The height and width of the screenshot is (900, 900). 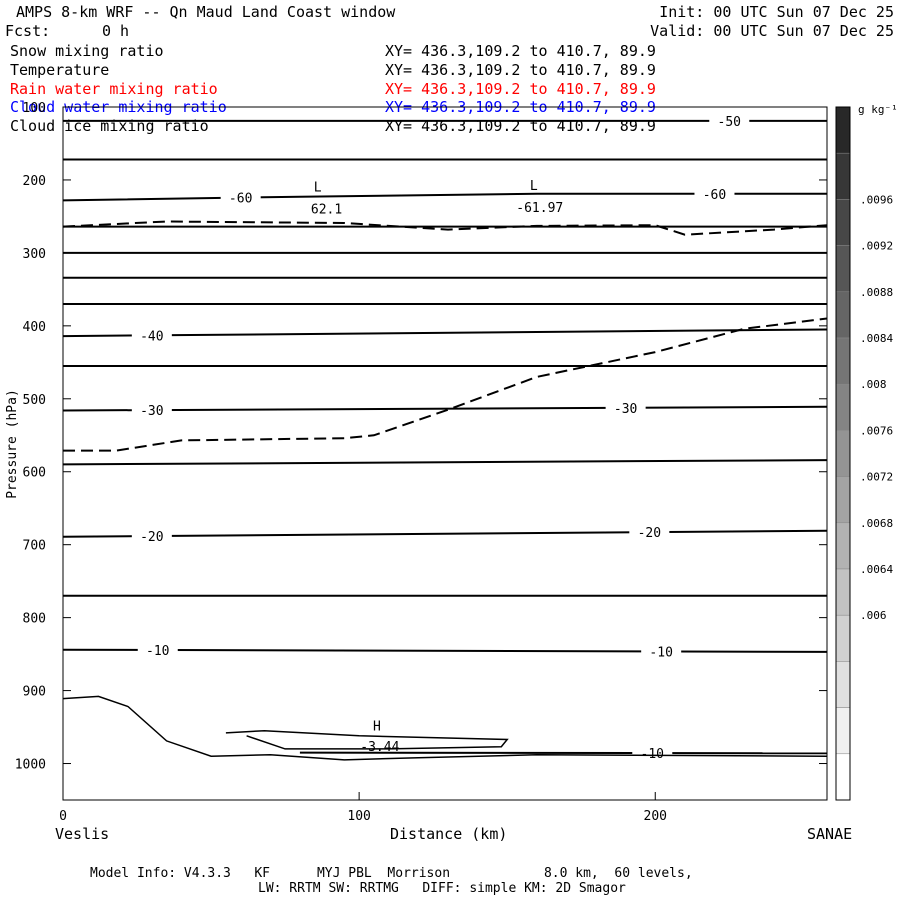 What do you see at coordinates (34, 254) in the screenshot?
I see `y-tick-label: 300` at bounding box center [34, 254].